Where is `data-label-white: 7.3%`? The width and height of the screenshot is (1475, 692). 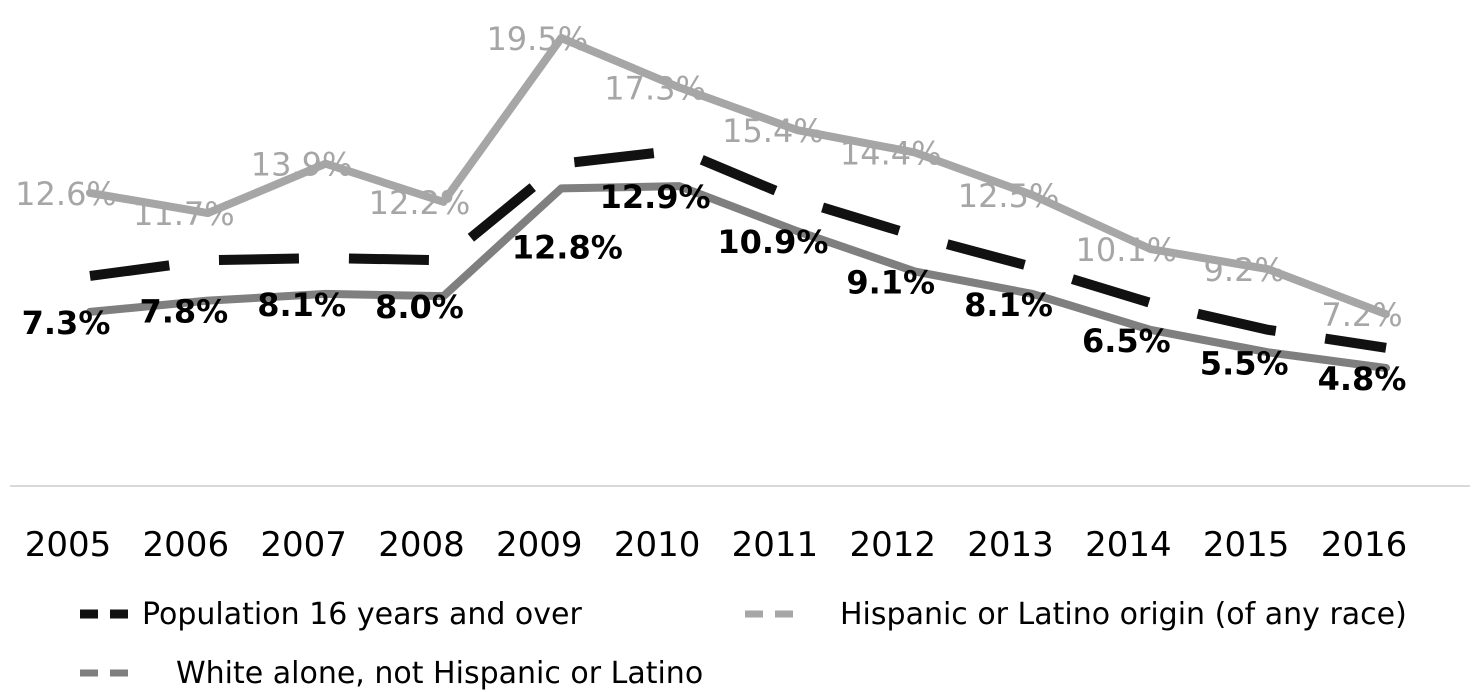
data-label-white: 7.3% is located at coordinates (66, 323).